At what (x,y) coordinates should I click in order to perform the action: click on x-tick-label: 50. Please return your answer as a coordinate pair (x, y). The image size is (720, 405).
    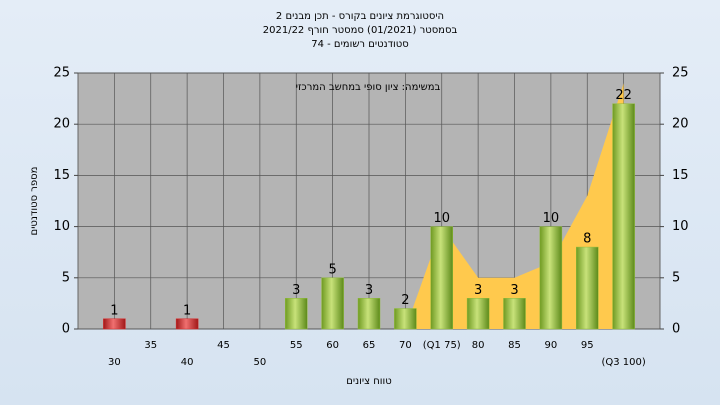
    Looking at the image, I should click on (260, 362).